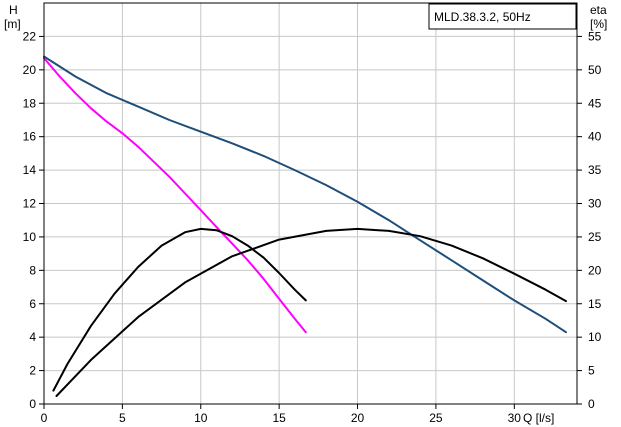 The width and height of the screenshot is (621, 427). What do you see at coordinates (32, 404) in the screenshot?
I see `left-tick-label: 0` at bounding box center [32, 404].